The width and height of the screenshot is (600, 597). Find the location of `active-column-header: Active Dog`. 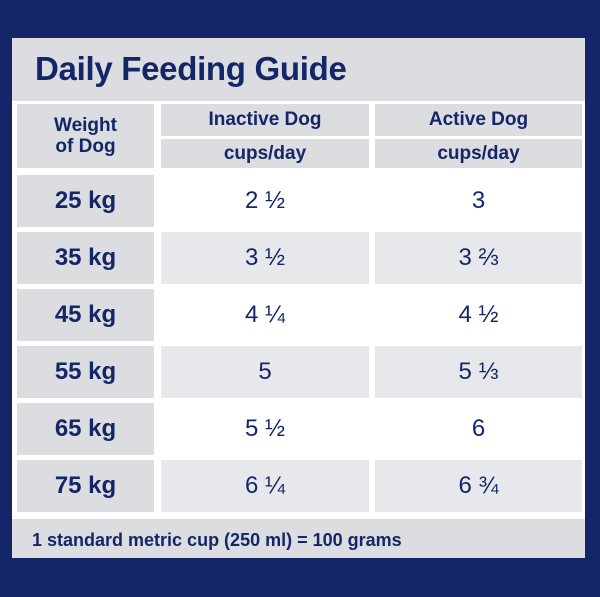

active-column-header: Active Dog is located at coordinates (478, 120).